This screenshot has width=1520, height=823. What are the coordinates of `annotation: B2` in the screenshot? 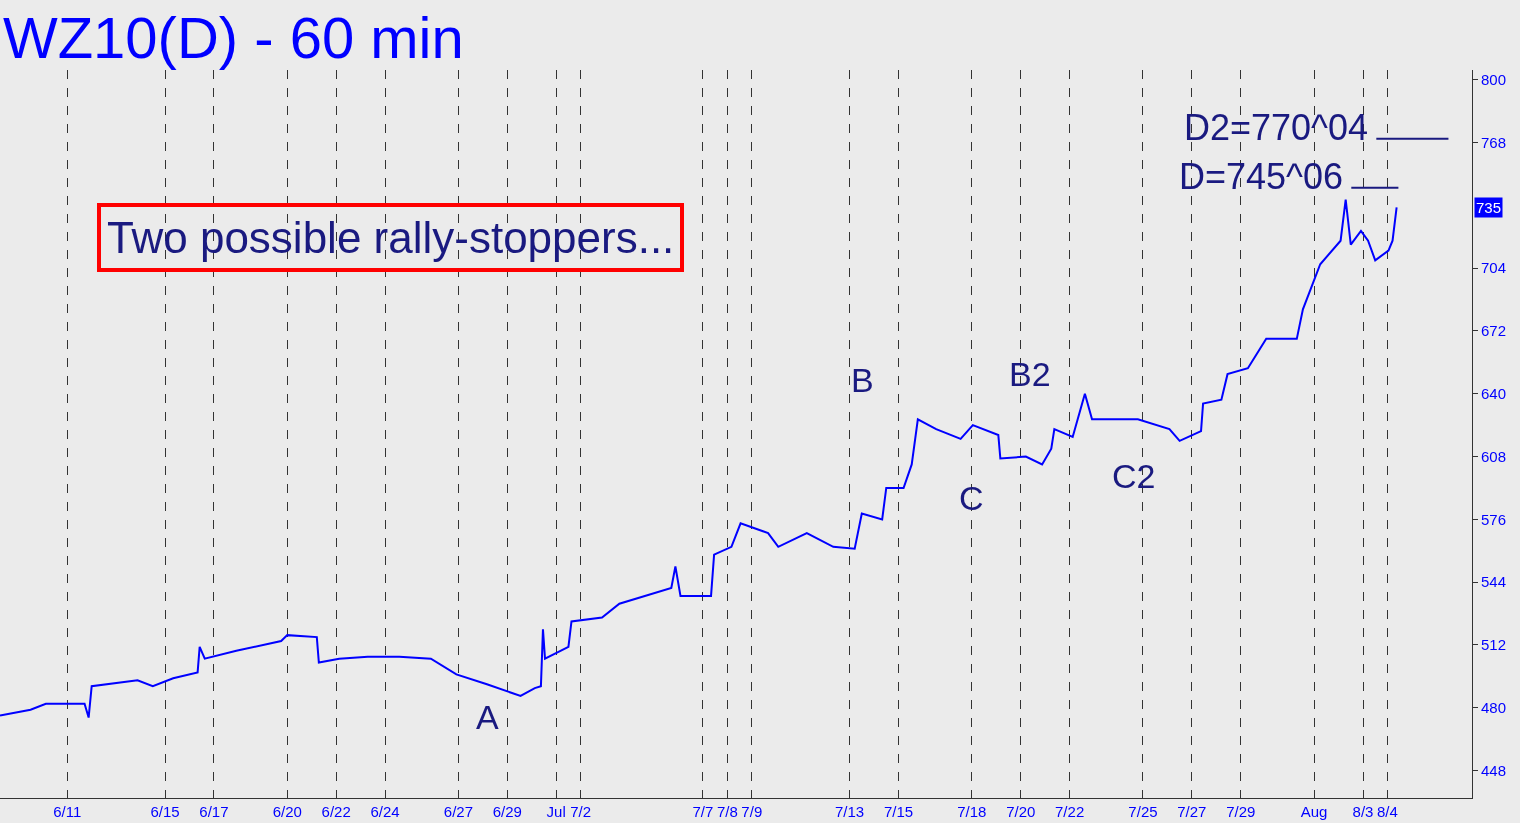 It's located at (1030, 374).